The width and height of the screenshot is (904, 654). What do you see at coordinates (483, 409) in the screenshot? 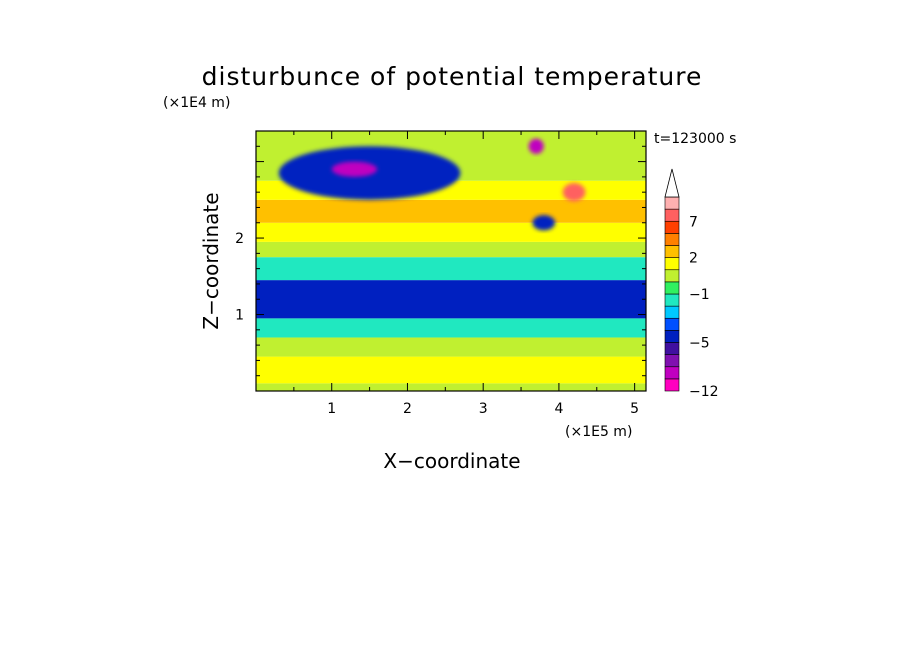
I see `x-tick-label: 3` at bounding box center [483, 409].